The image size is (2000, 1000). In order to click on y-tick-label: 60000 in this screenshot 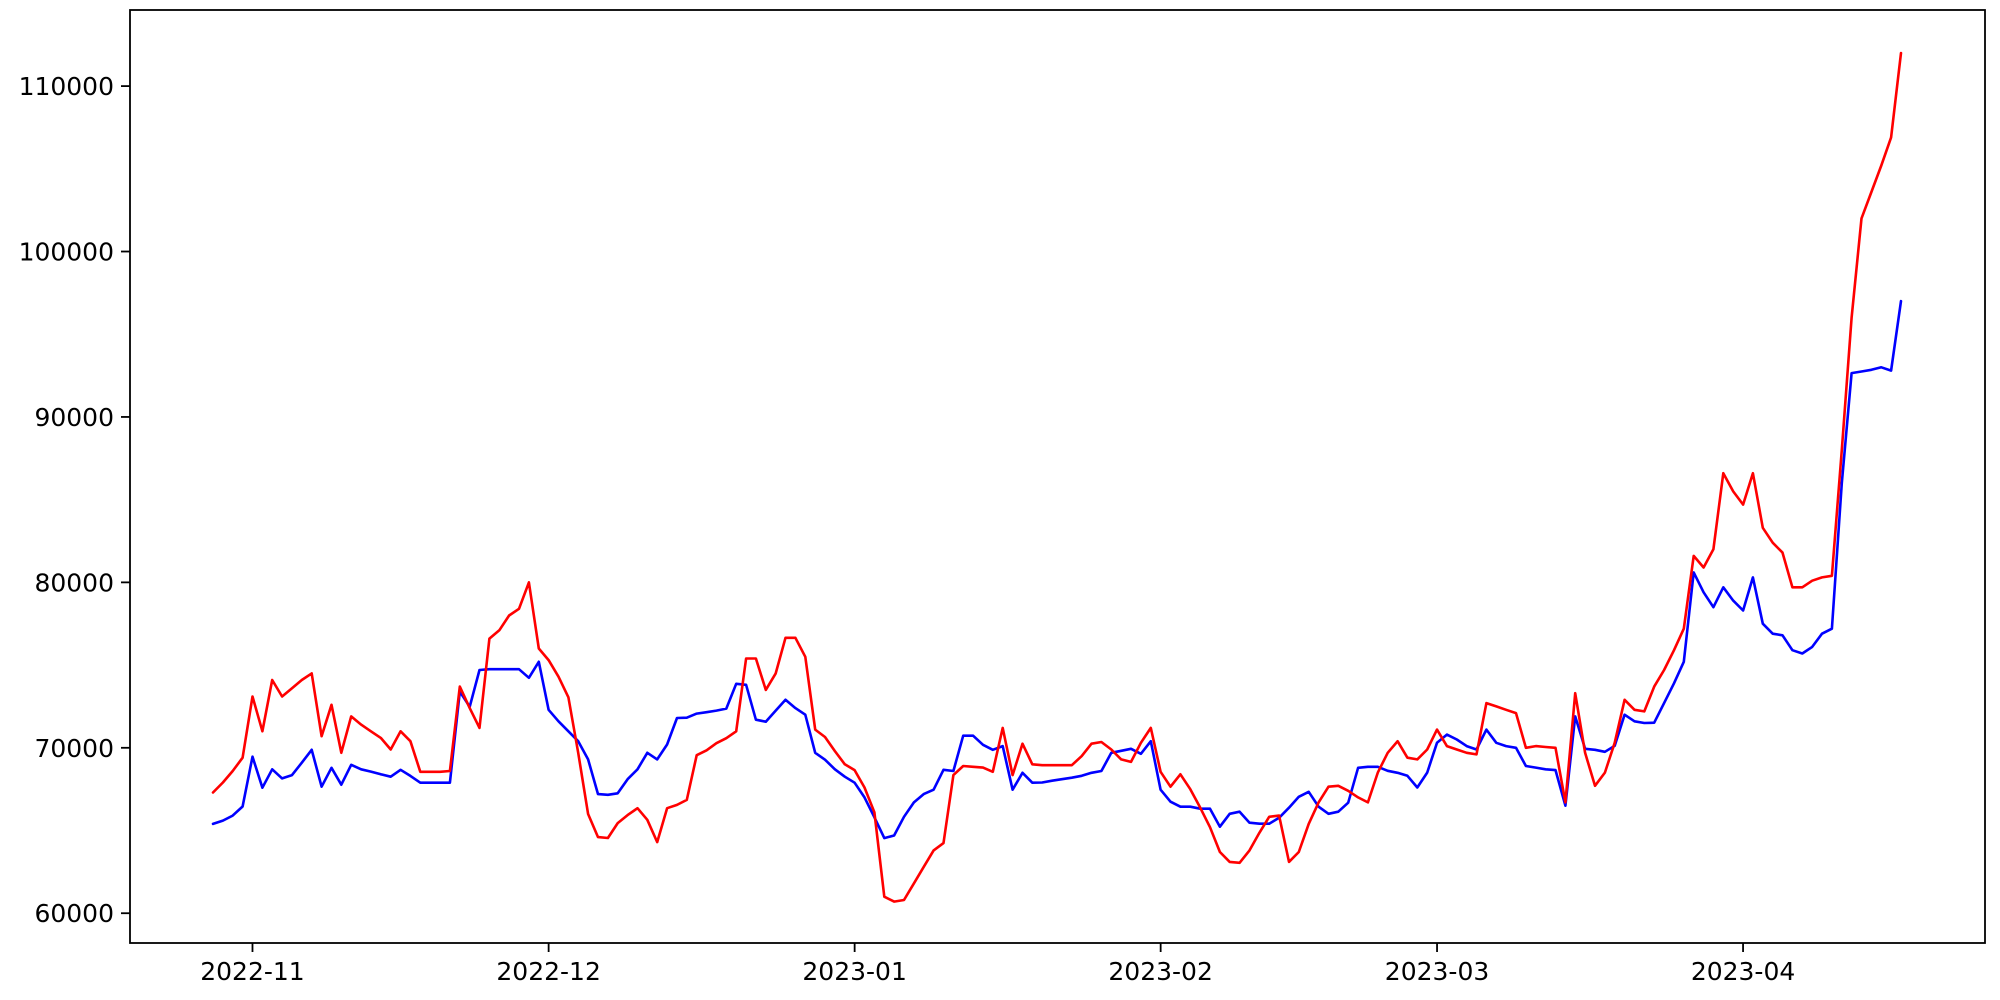, I will do `click(74, 913)`.